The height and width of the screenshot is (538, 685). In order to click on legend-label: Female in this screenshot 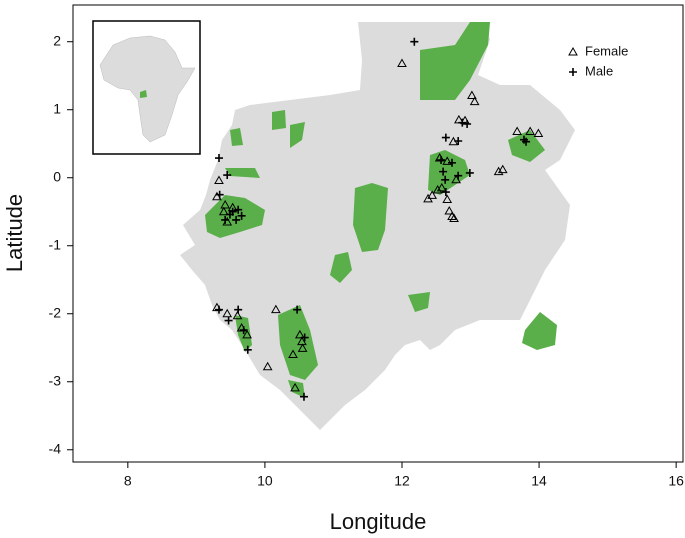, I will do `click(606, 50)`.